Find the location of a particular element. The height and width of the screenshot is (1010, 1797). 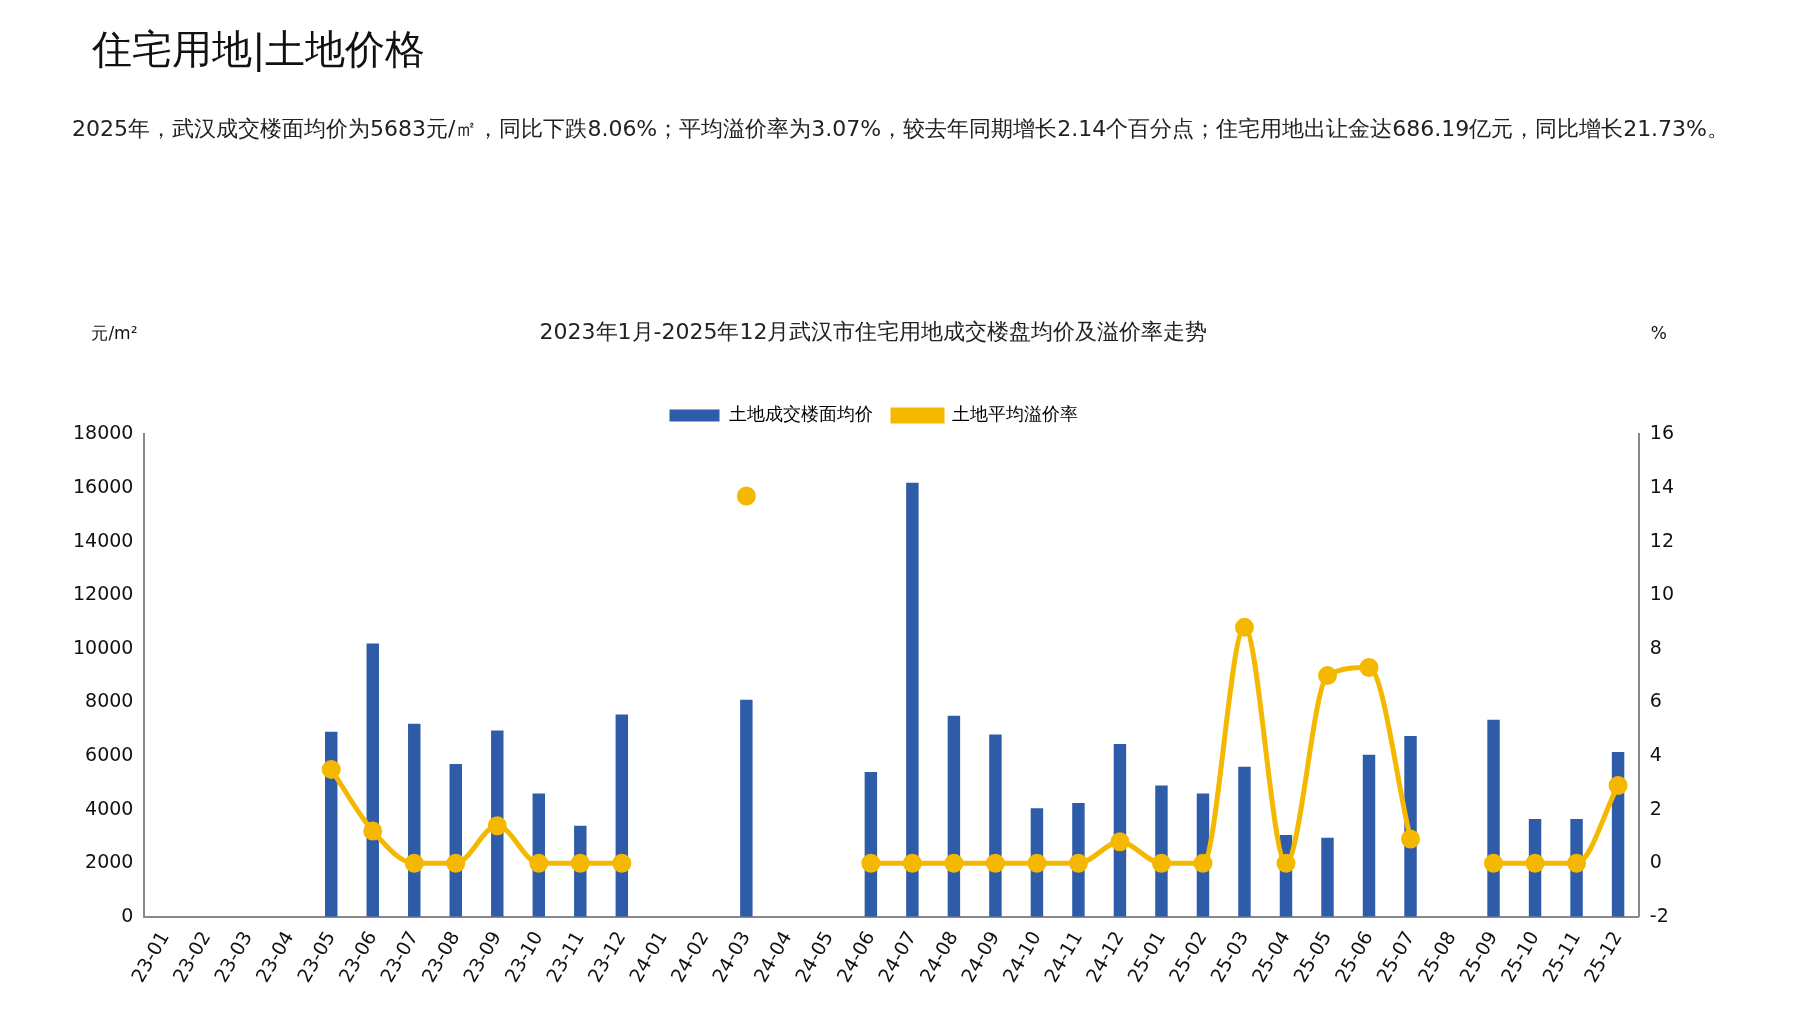

y-tick-label: 8000 is located at coordinates (109, 700).